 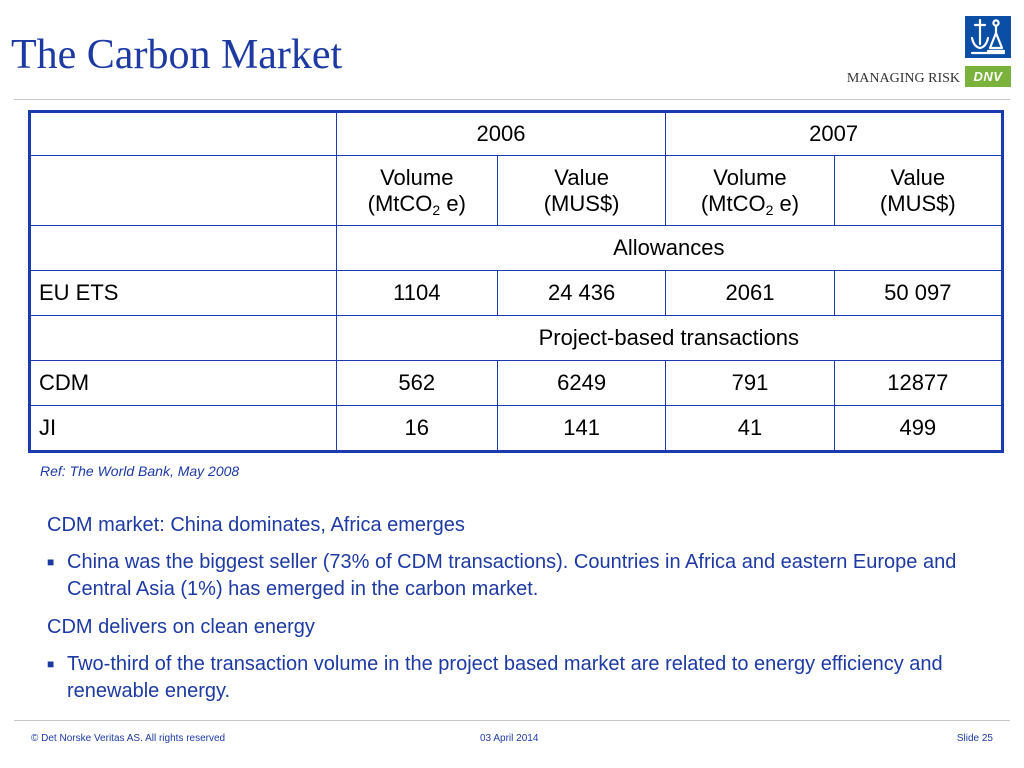 I want to click on logo-brand: DNV, so click(x=988, y=76).